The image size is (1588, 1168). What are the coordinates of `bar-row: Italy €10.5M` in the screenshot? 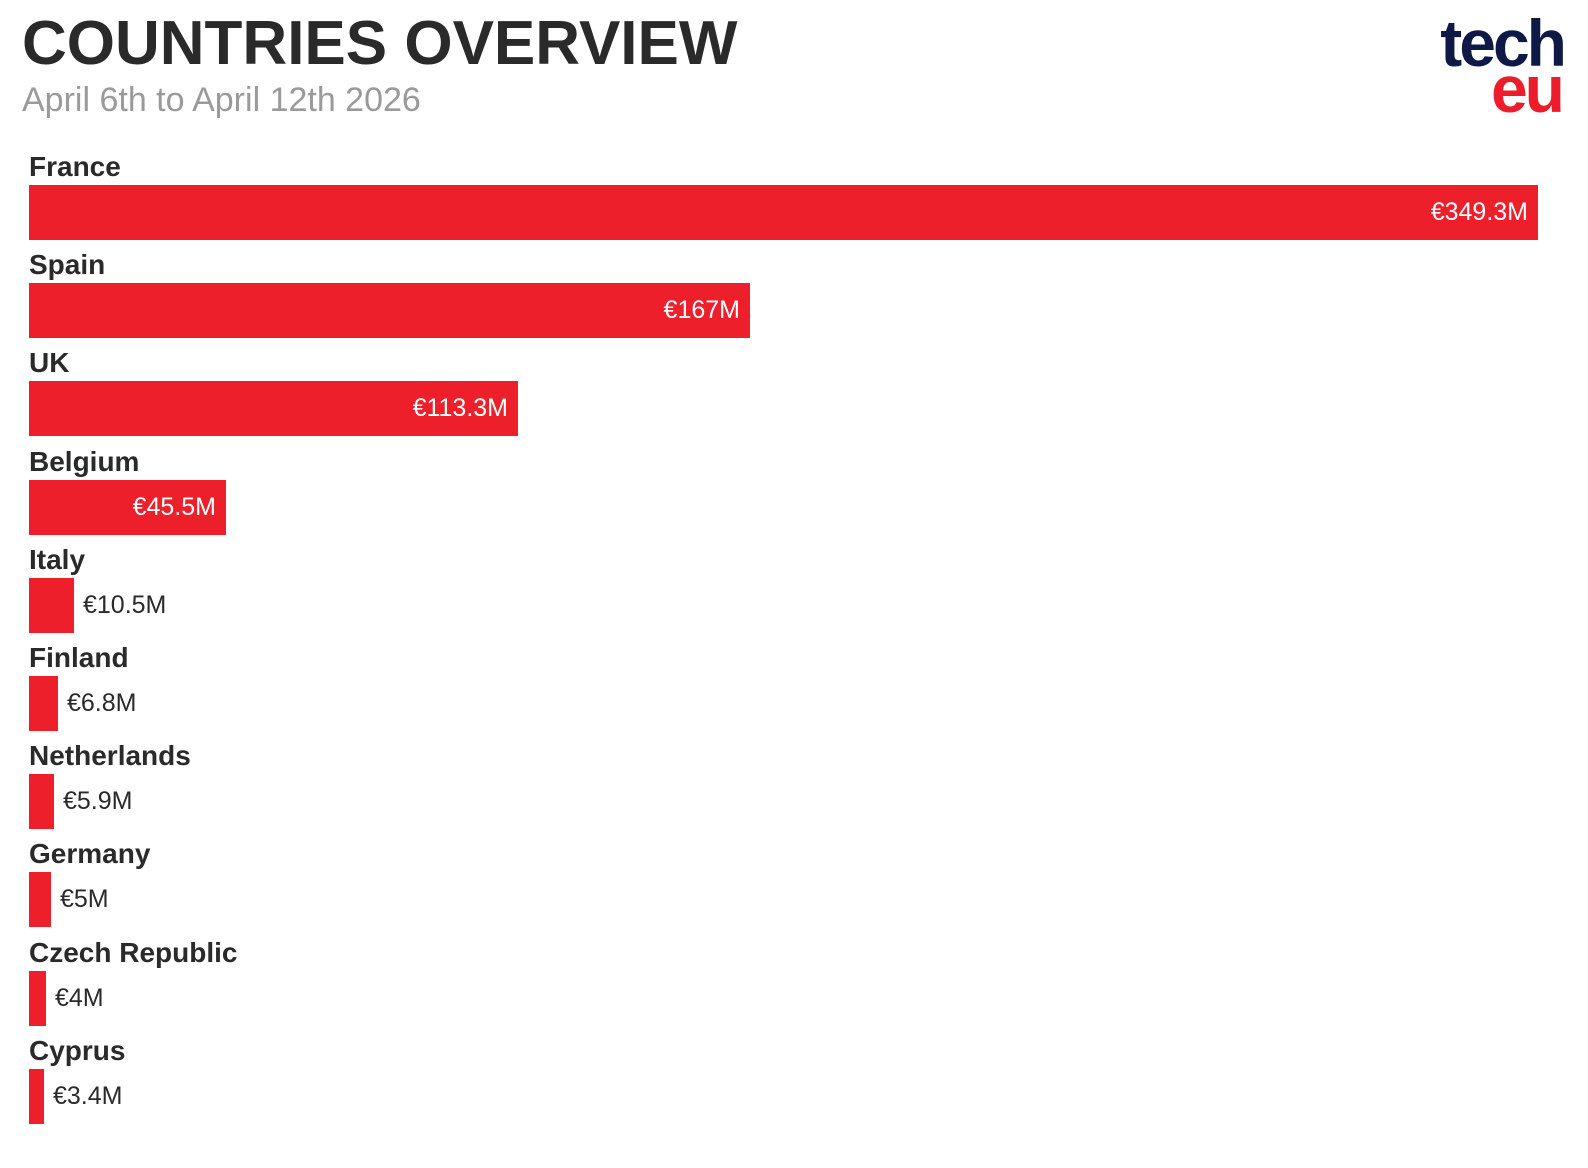 It's located at (784, 590).